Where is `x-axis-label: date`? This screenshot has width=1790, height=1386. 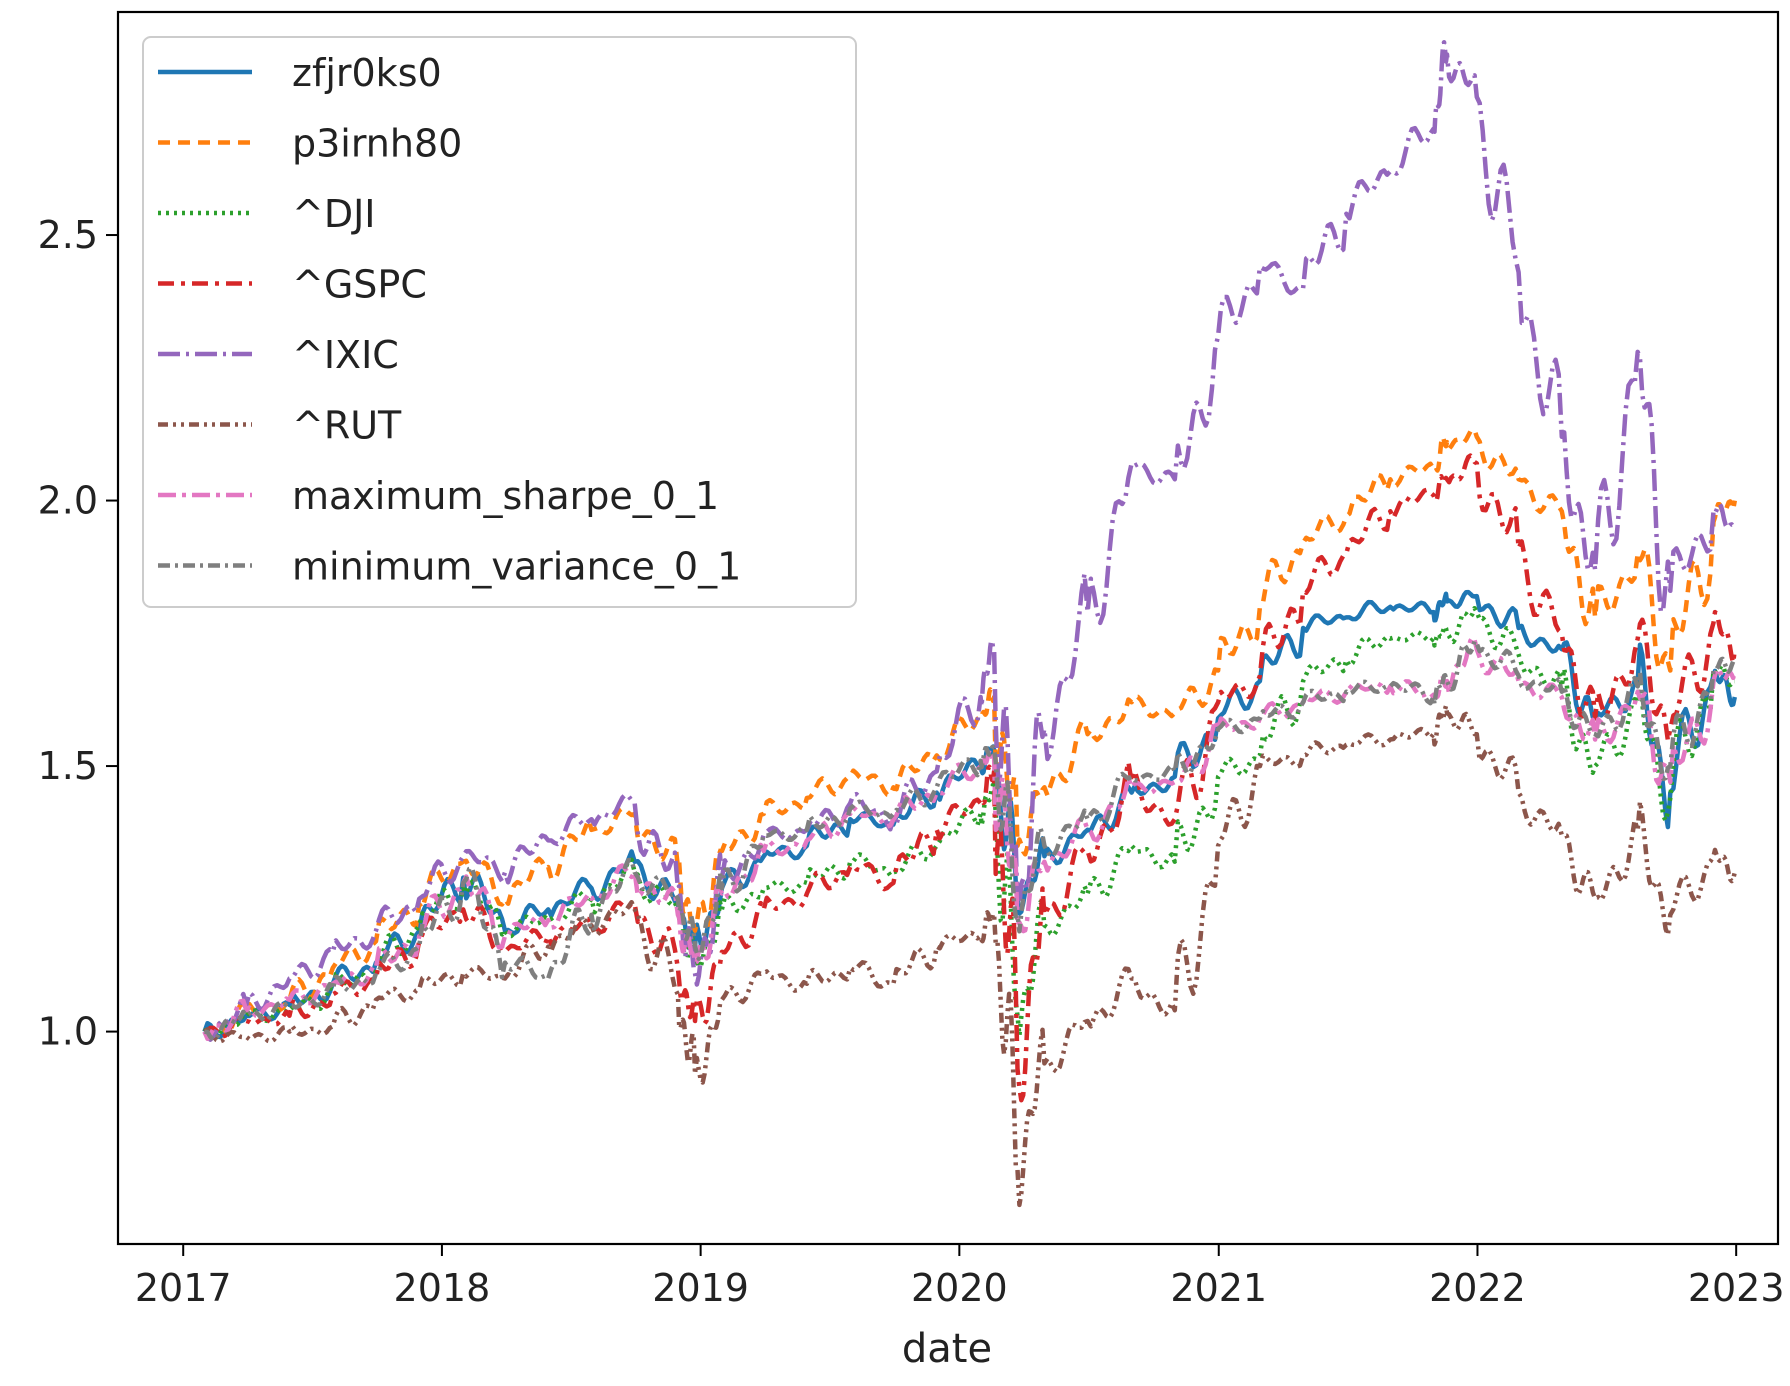 x-axis-label: date is located at coordinates (947, 1349).